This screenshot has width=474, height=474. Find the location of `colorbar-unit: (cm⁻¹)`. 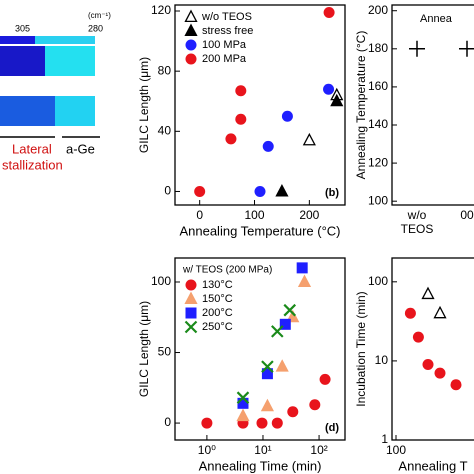

colorbar-unit: (cm⁻¹) is located at coordinates (99, 15).